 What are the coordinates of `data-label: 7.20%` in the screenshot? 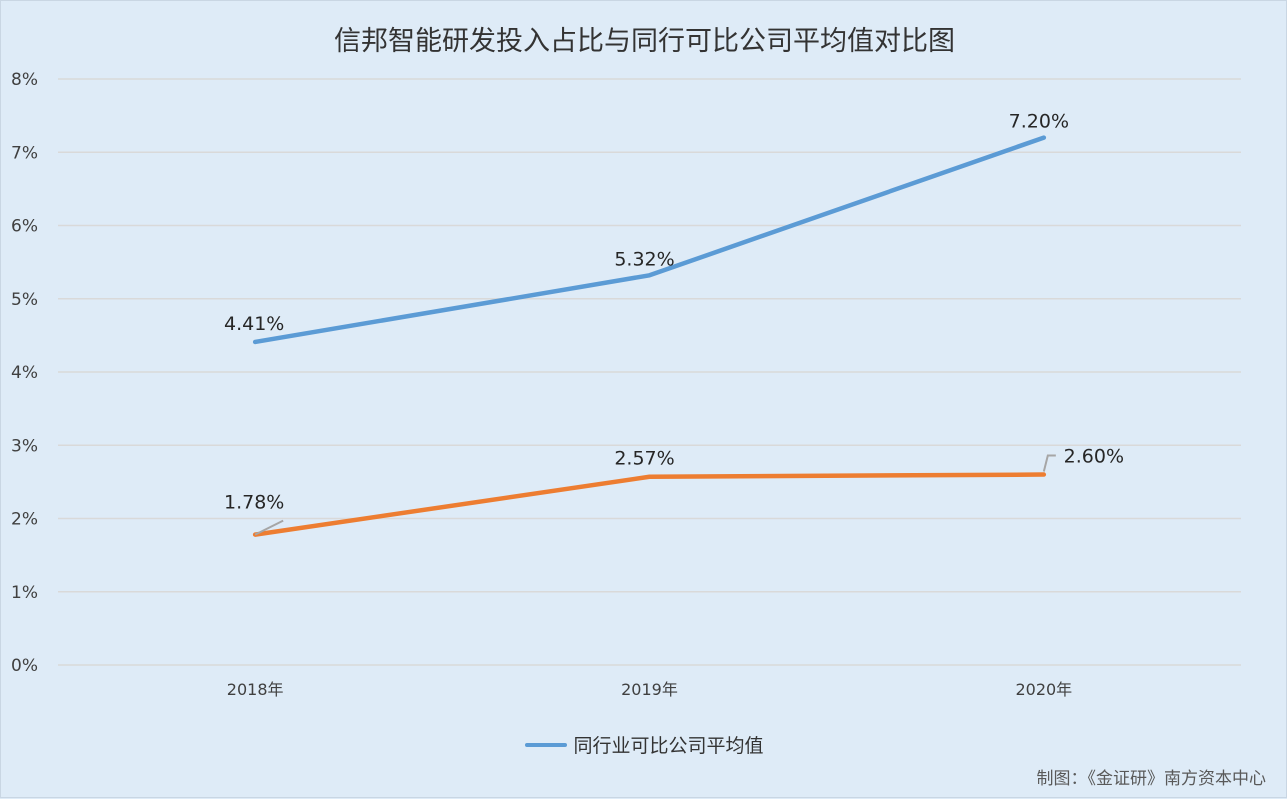 It's located at (1039, 122).